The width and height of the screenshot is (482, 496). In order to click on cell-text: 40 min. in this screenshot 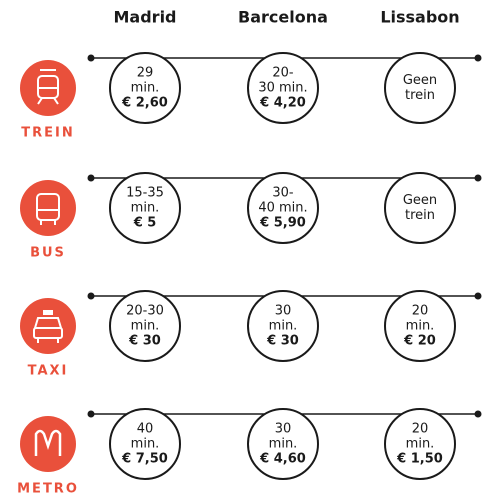, I will do `click(282, 208)`.